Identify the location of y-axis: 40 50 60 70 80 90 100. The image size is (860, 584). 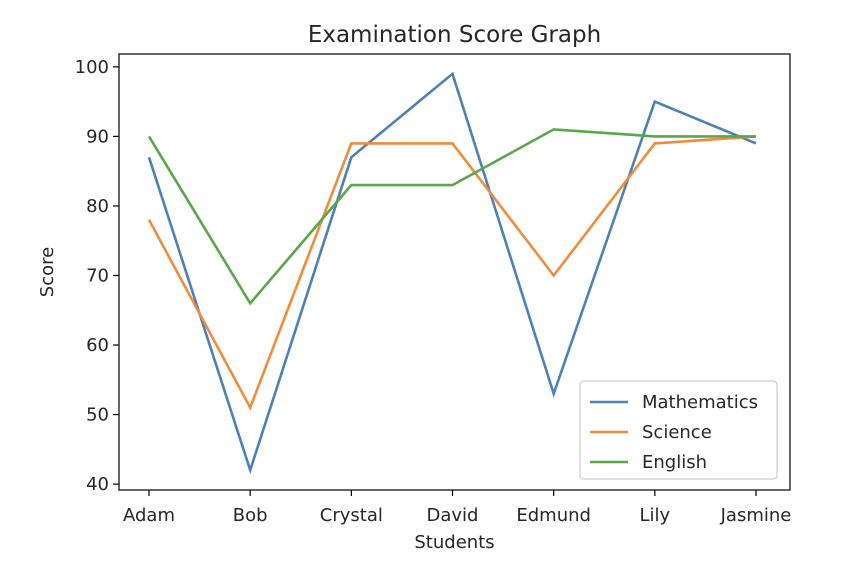
(97, 276).